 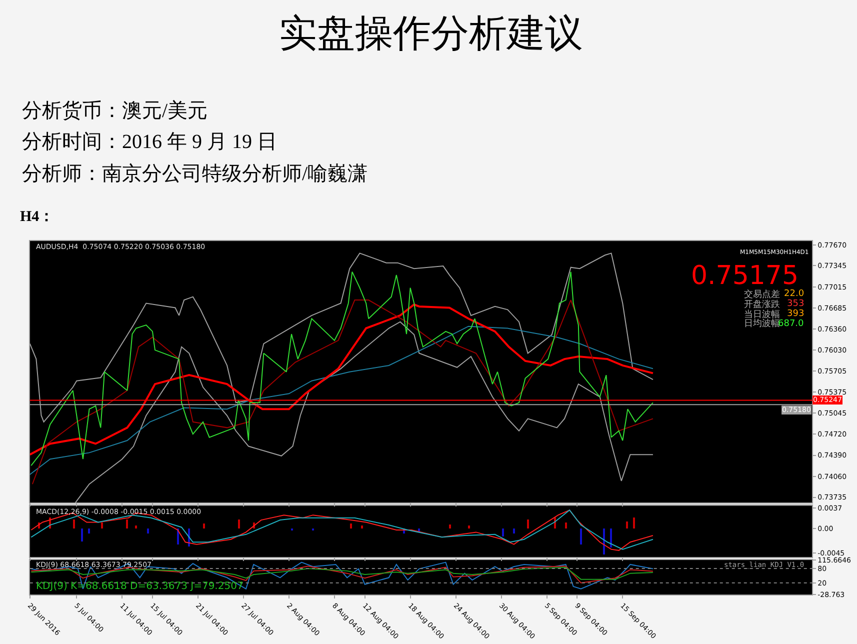 What do you see at coordinates (795, 304) in the screenshot?
I see `annotation: 353` at bounding box center [795, 304].